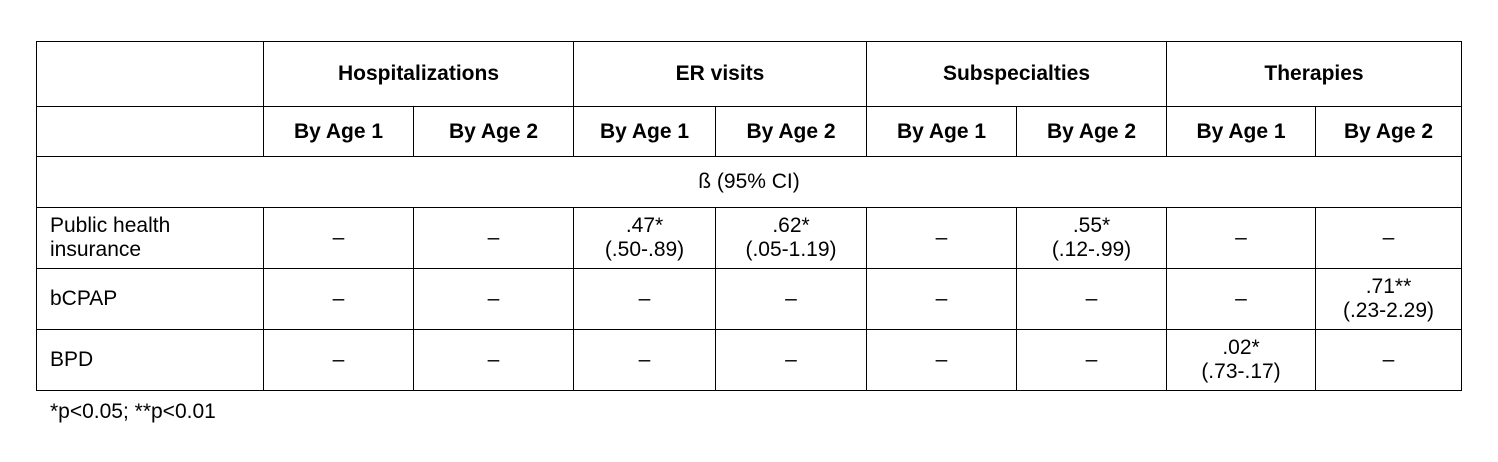  Describe the element at coordinates (150, 238) in the screenshot. I see `row-label: Public health insurance` at that location.